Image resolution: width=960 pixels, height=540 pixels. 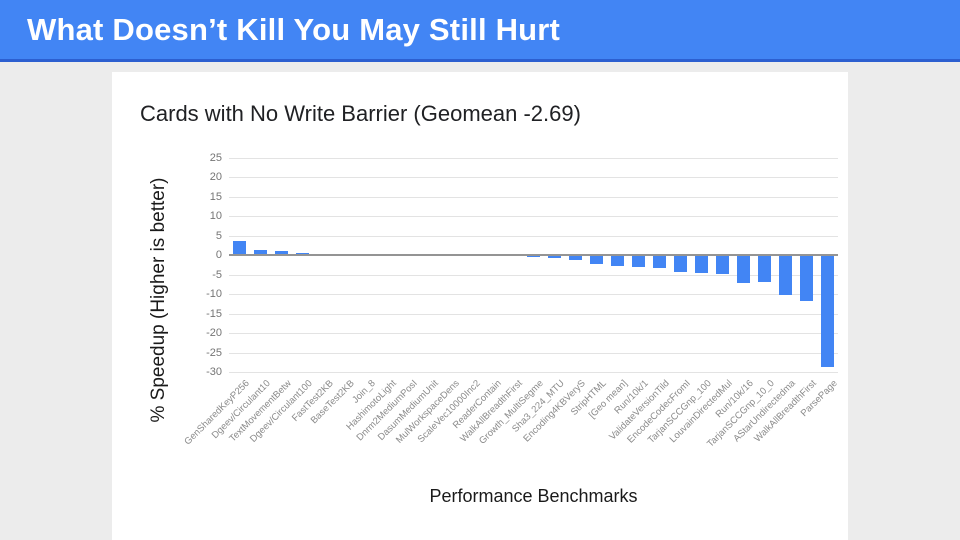 I want to click on slide-header-bar: What Doesn’t Kill You May Still Hurt, so click(x=480, y=31).